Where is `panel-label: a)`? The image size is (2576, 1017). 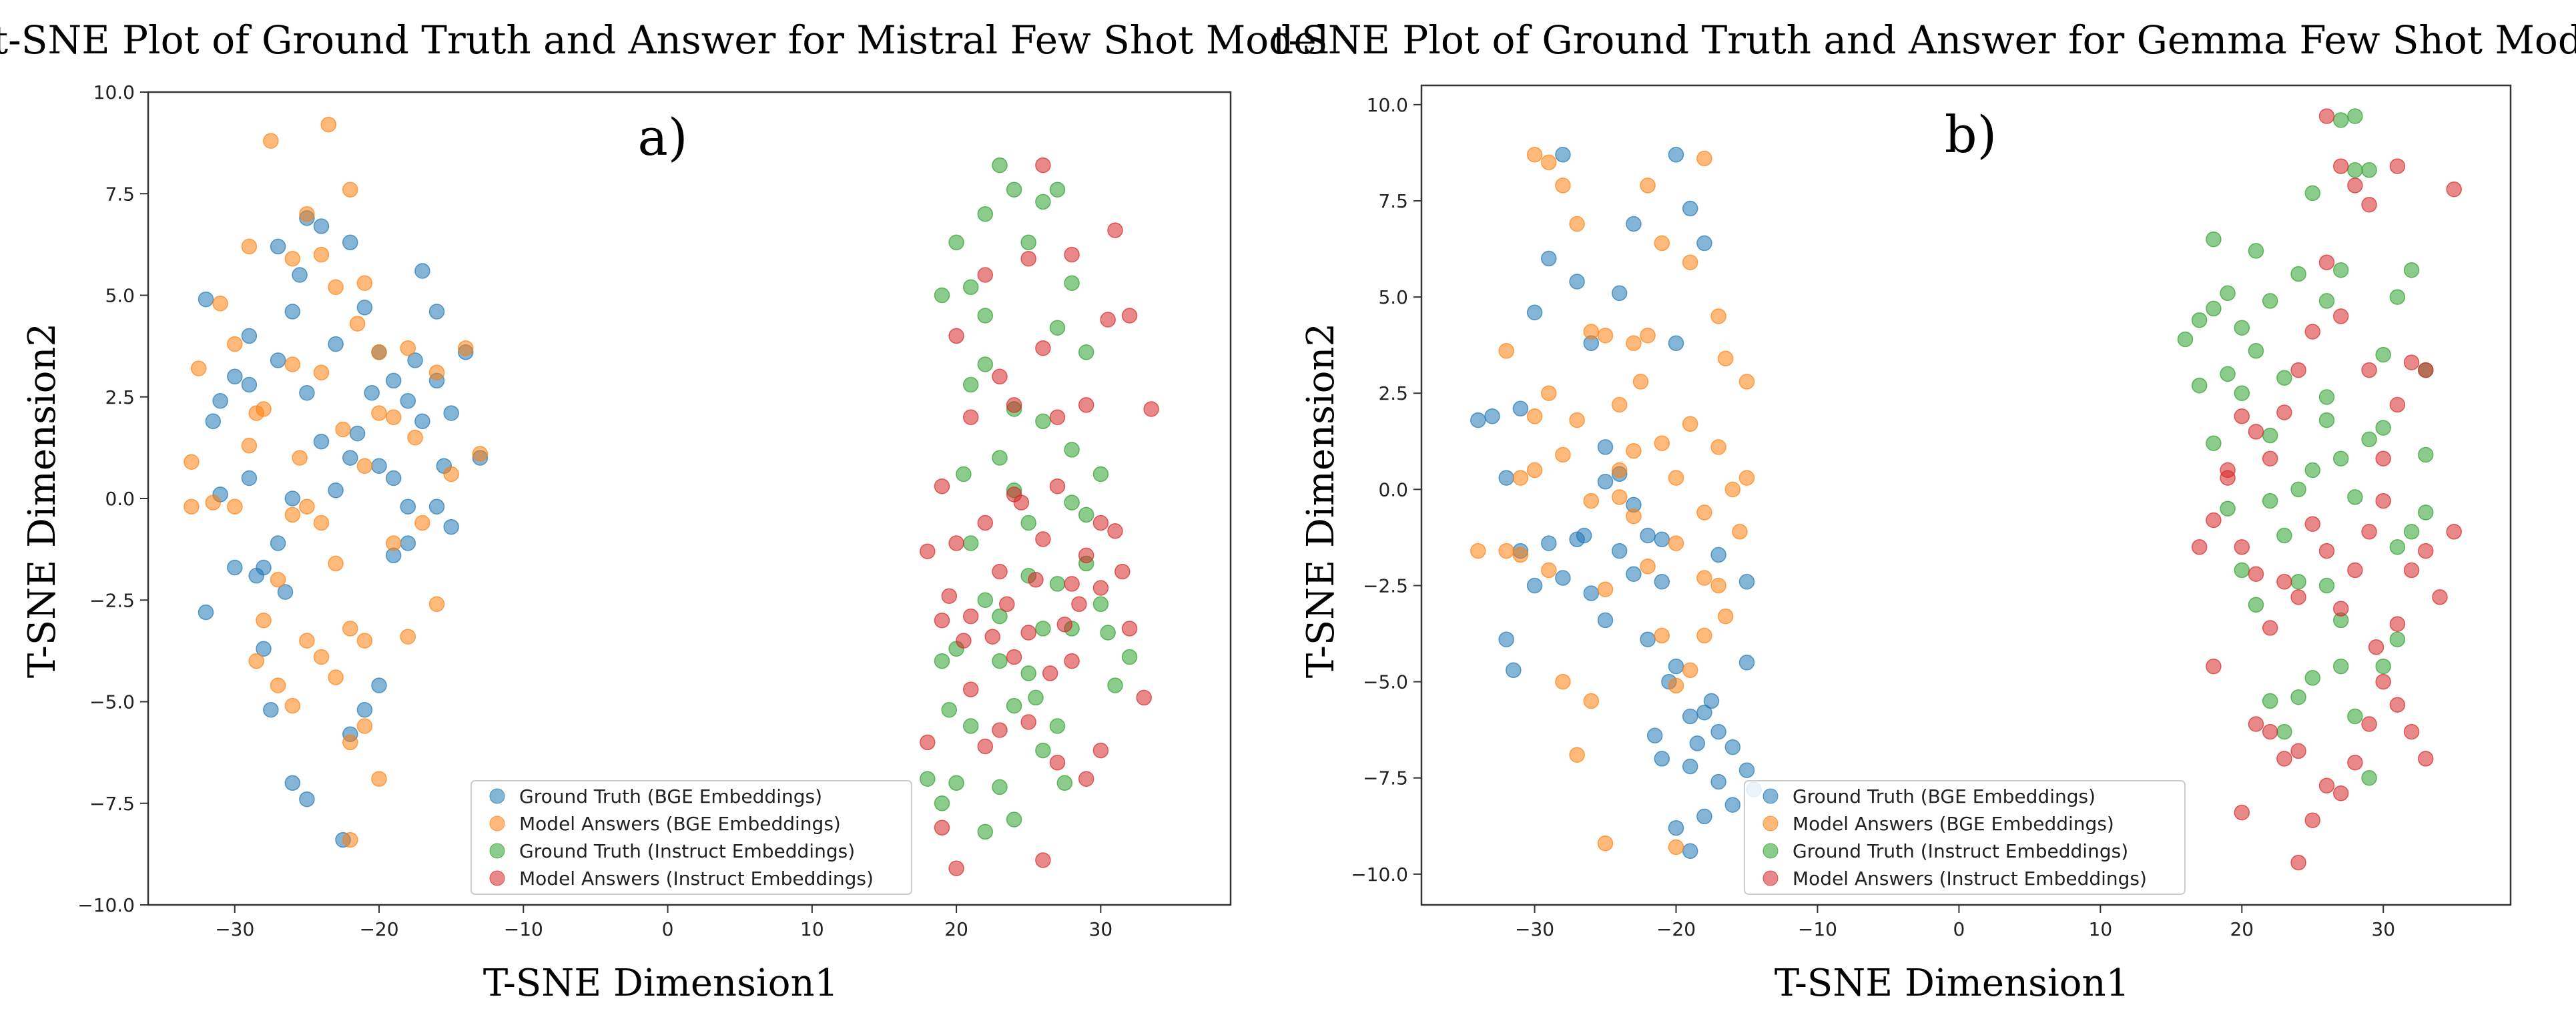 panel-label: a) is located at coordinates (663, 137).